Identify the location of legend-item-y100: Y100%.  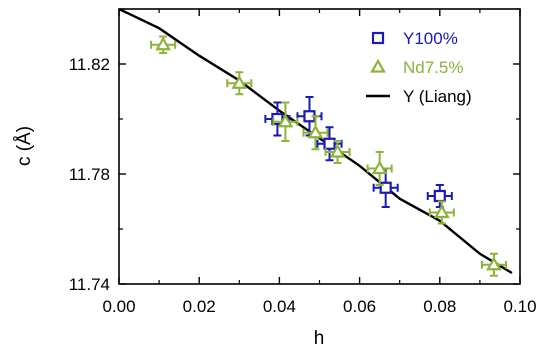
(414, 38).